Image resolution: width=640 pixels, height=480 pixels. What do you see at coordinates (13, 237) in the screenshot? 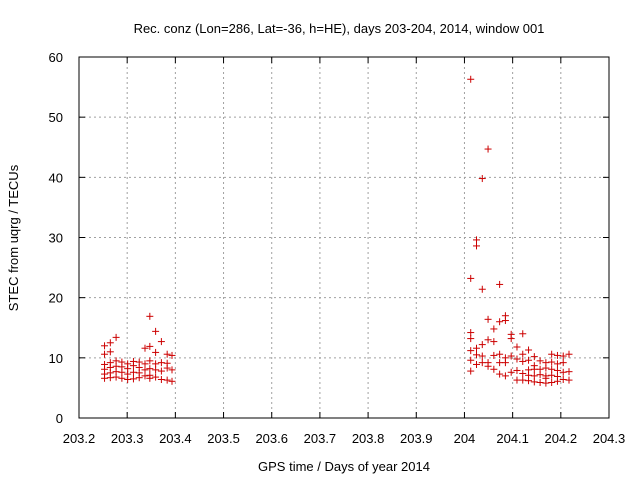
I see `y-axis-label: STEC from uqrg / TECUs` at bounding box center [13, 237].